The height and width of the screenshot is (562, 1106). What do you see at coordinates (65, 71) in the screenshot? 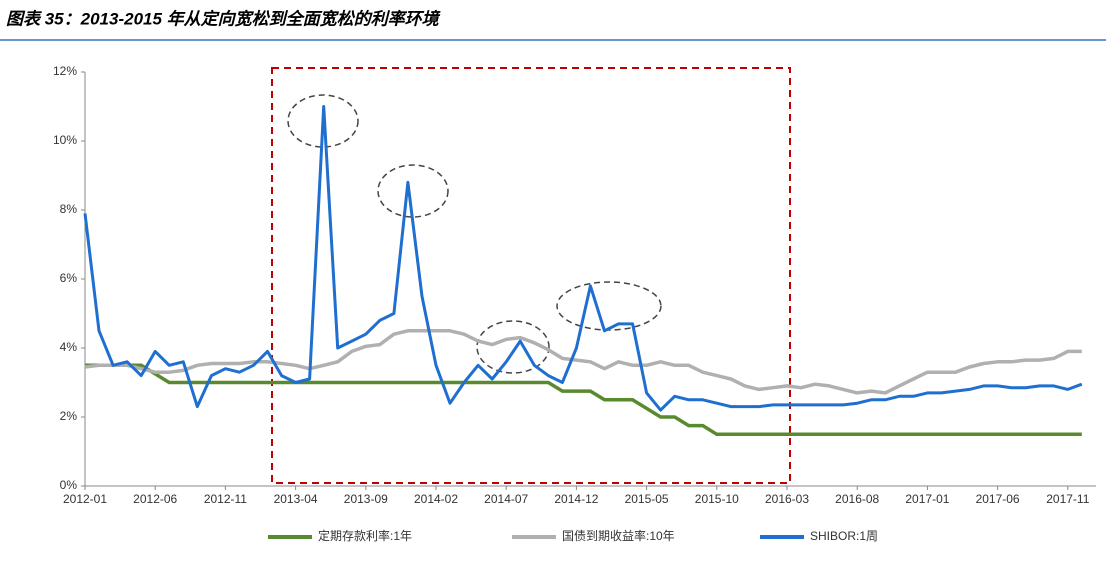
I see `y-tick-label: 12%` at bounding box center [65, 71].